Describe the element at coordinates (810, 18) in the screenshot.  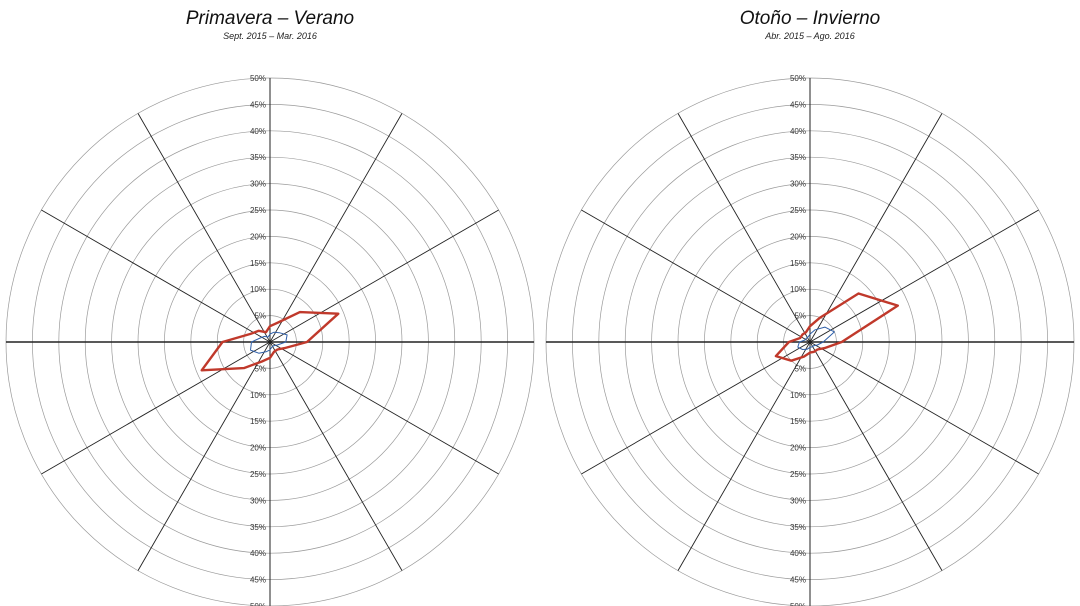
I see `chart-title: Otoño – Invierno` at that location.